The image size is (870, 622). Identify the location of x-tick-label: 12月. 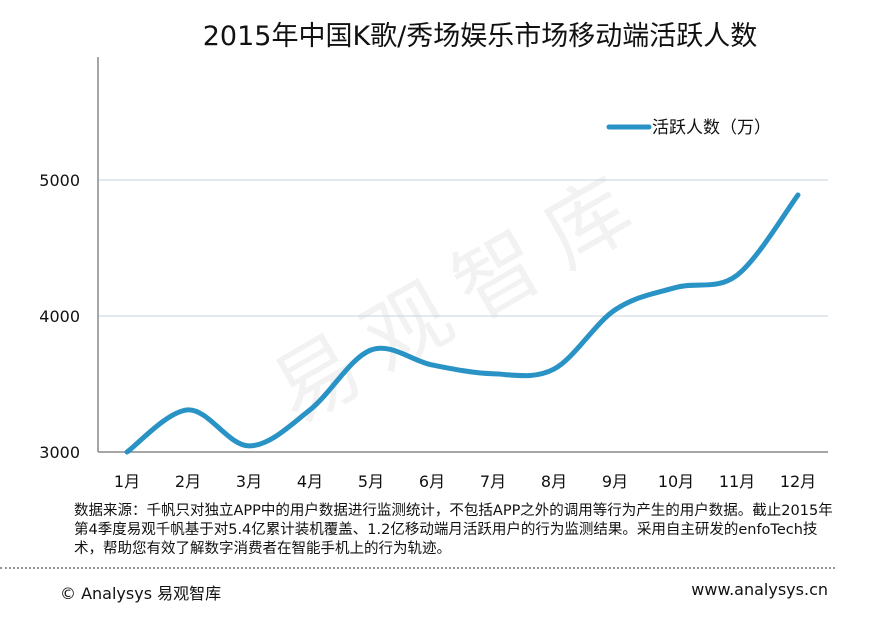
(798, 481).